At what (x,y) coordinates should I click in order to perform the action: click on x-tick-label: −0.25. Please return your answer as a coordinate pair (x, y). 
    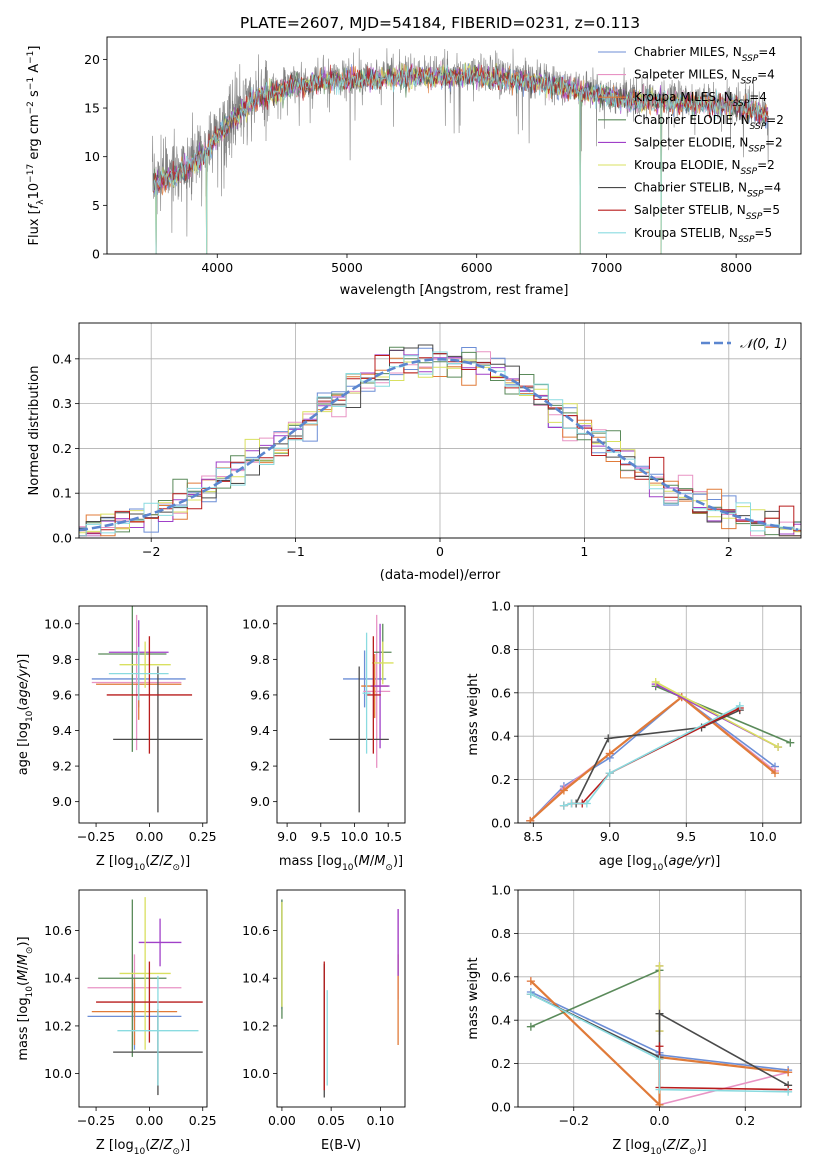
    Looking at the image, I should click on (96, 1120).